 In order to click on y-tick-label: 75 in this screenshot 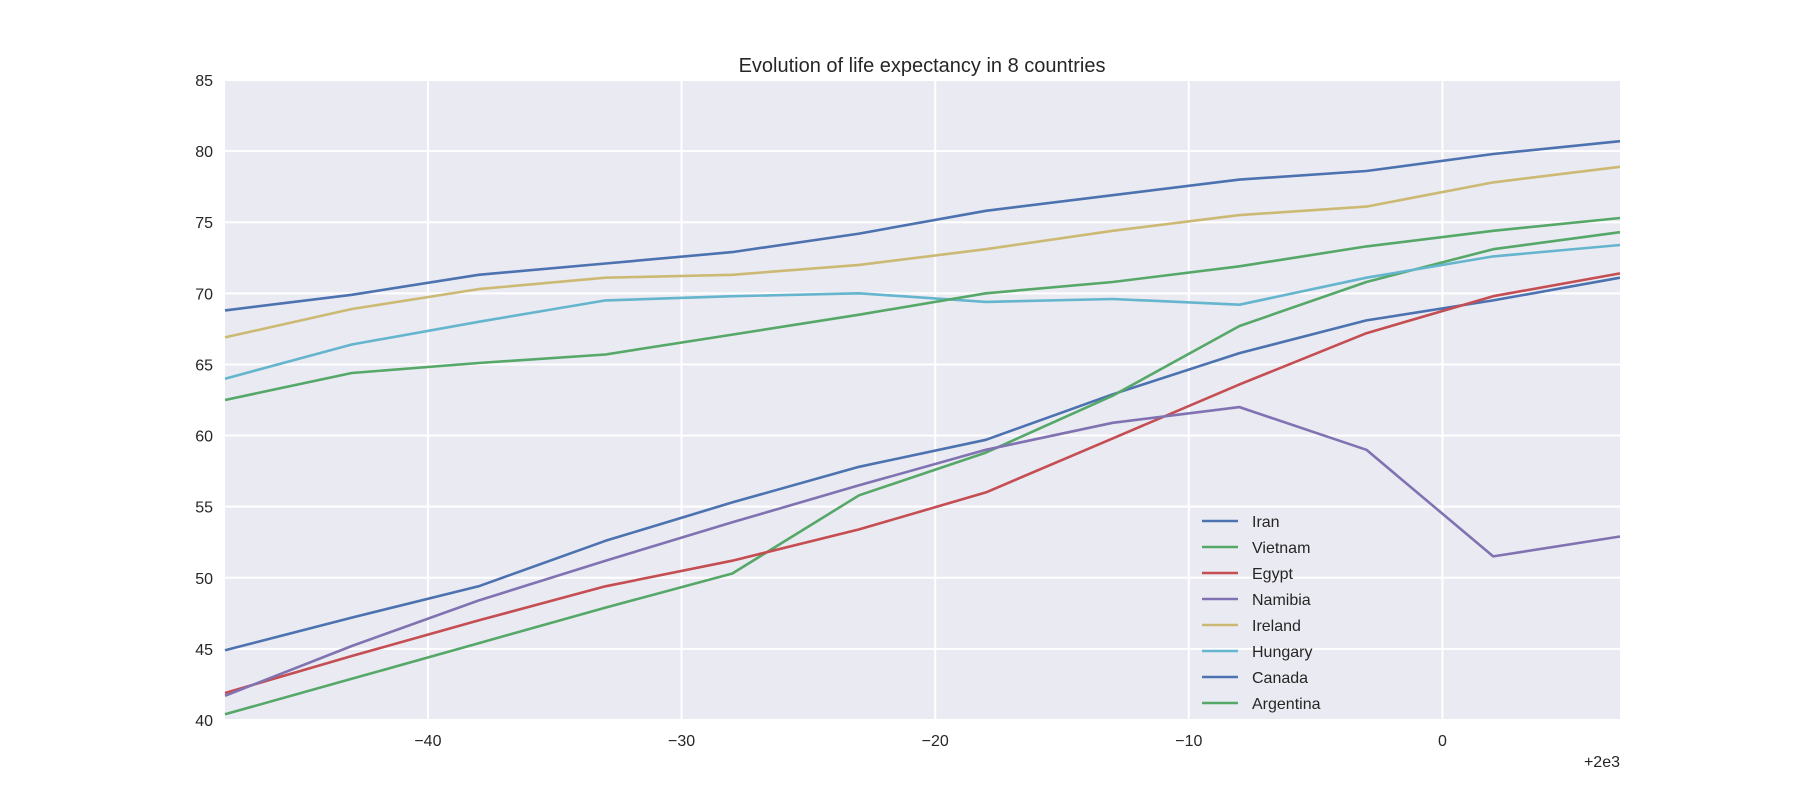, I will do `click(204, 223)`.